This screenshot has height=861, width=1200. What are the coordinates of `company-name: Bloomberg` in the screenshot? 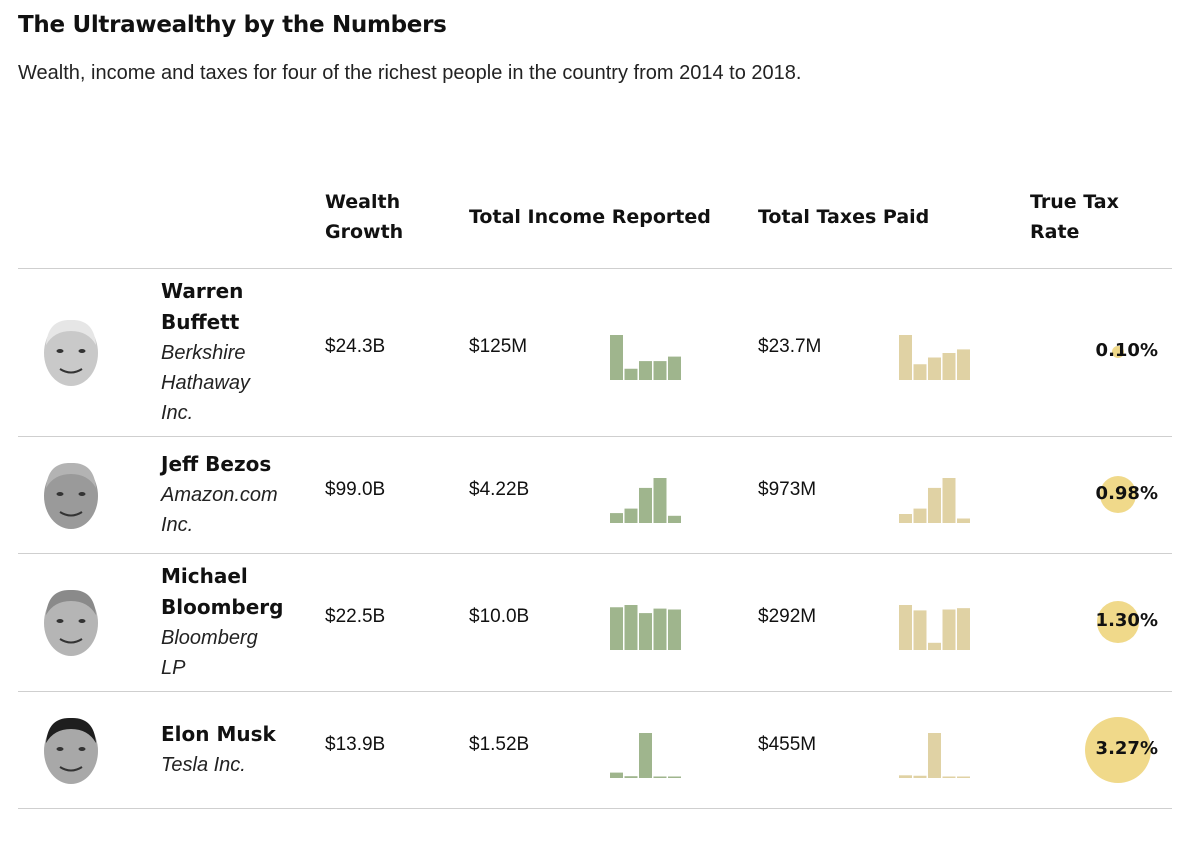 It's located at (209, 638).